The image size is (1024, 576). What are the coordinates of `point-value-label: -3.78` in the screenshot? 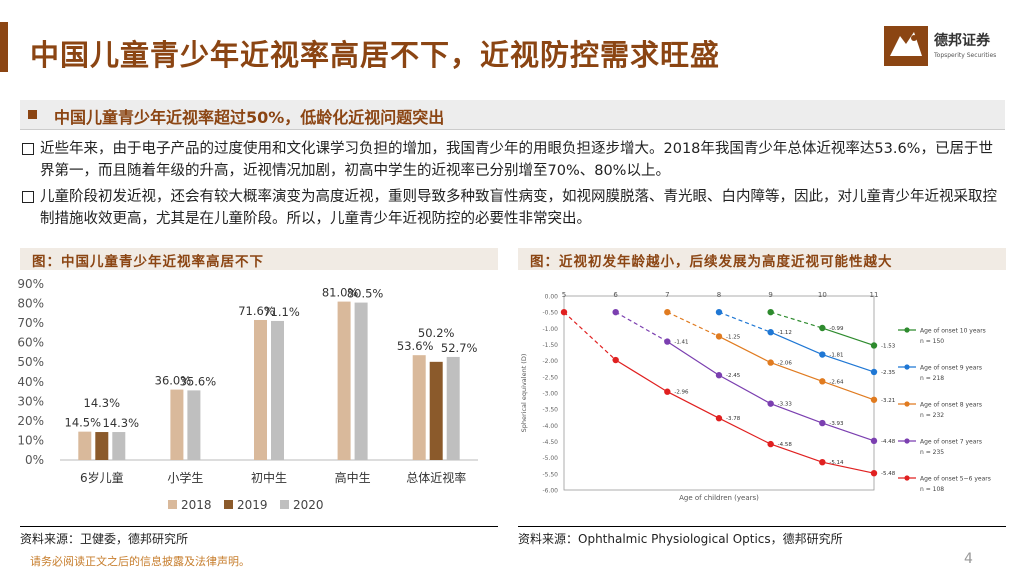 It's located at (733, 419).